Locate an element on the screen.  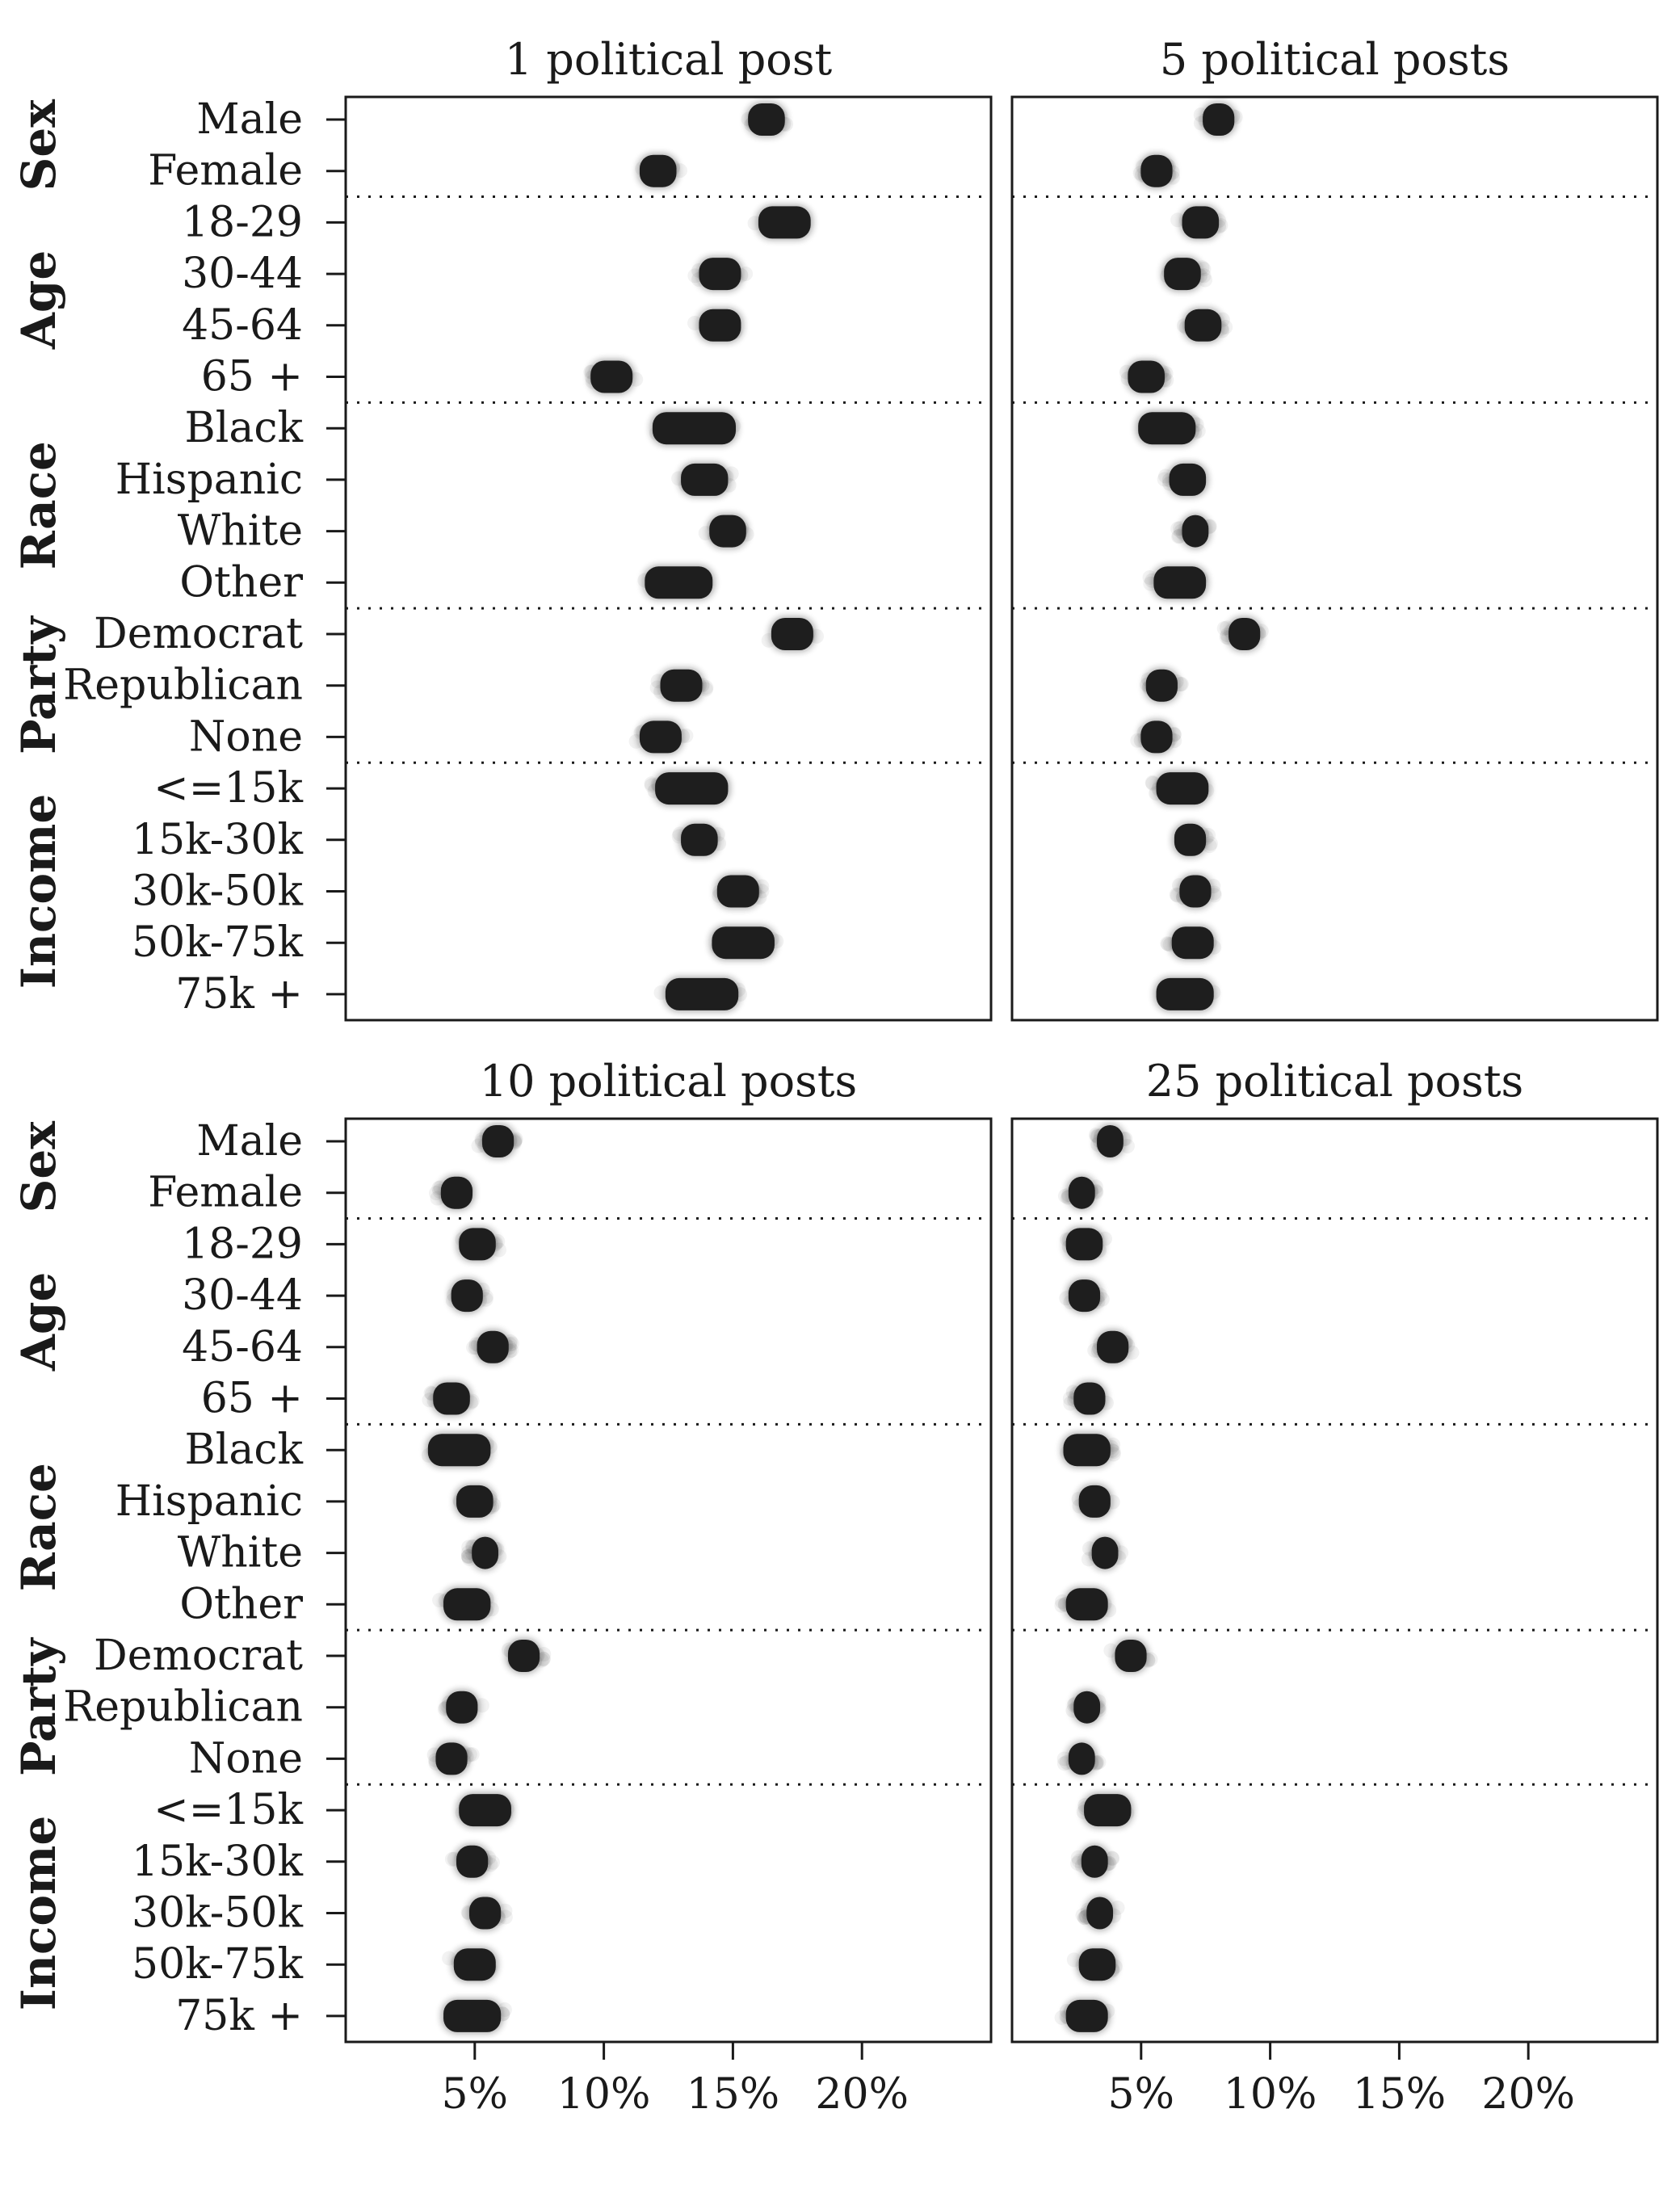
panel-title: 10 political posts is located at coordinates (669, 1082).